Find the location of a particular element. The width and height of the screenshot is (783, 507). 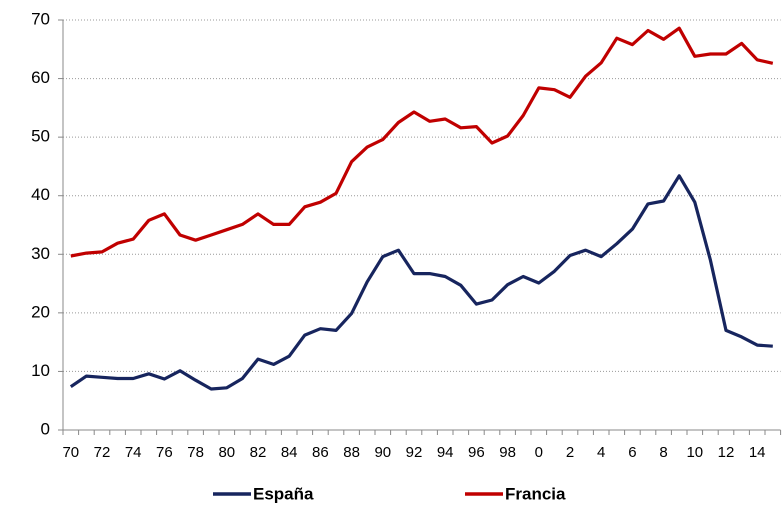

x-tick-label: 82 is located at coordinates (258, 452).